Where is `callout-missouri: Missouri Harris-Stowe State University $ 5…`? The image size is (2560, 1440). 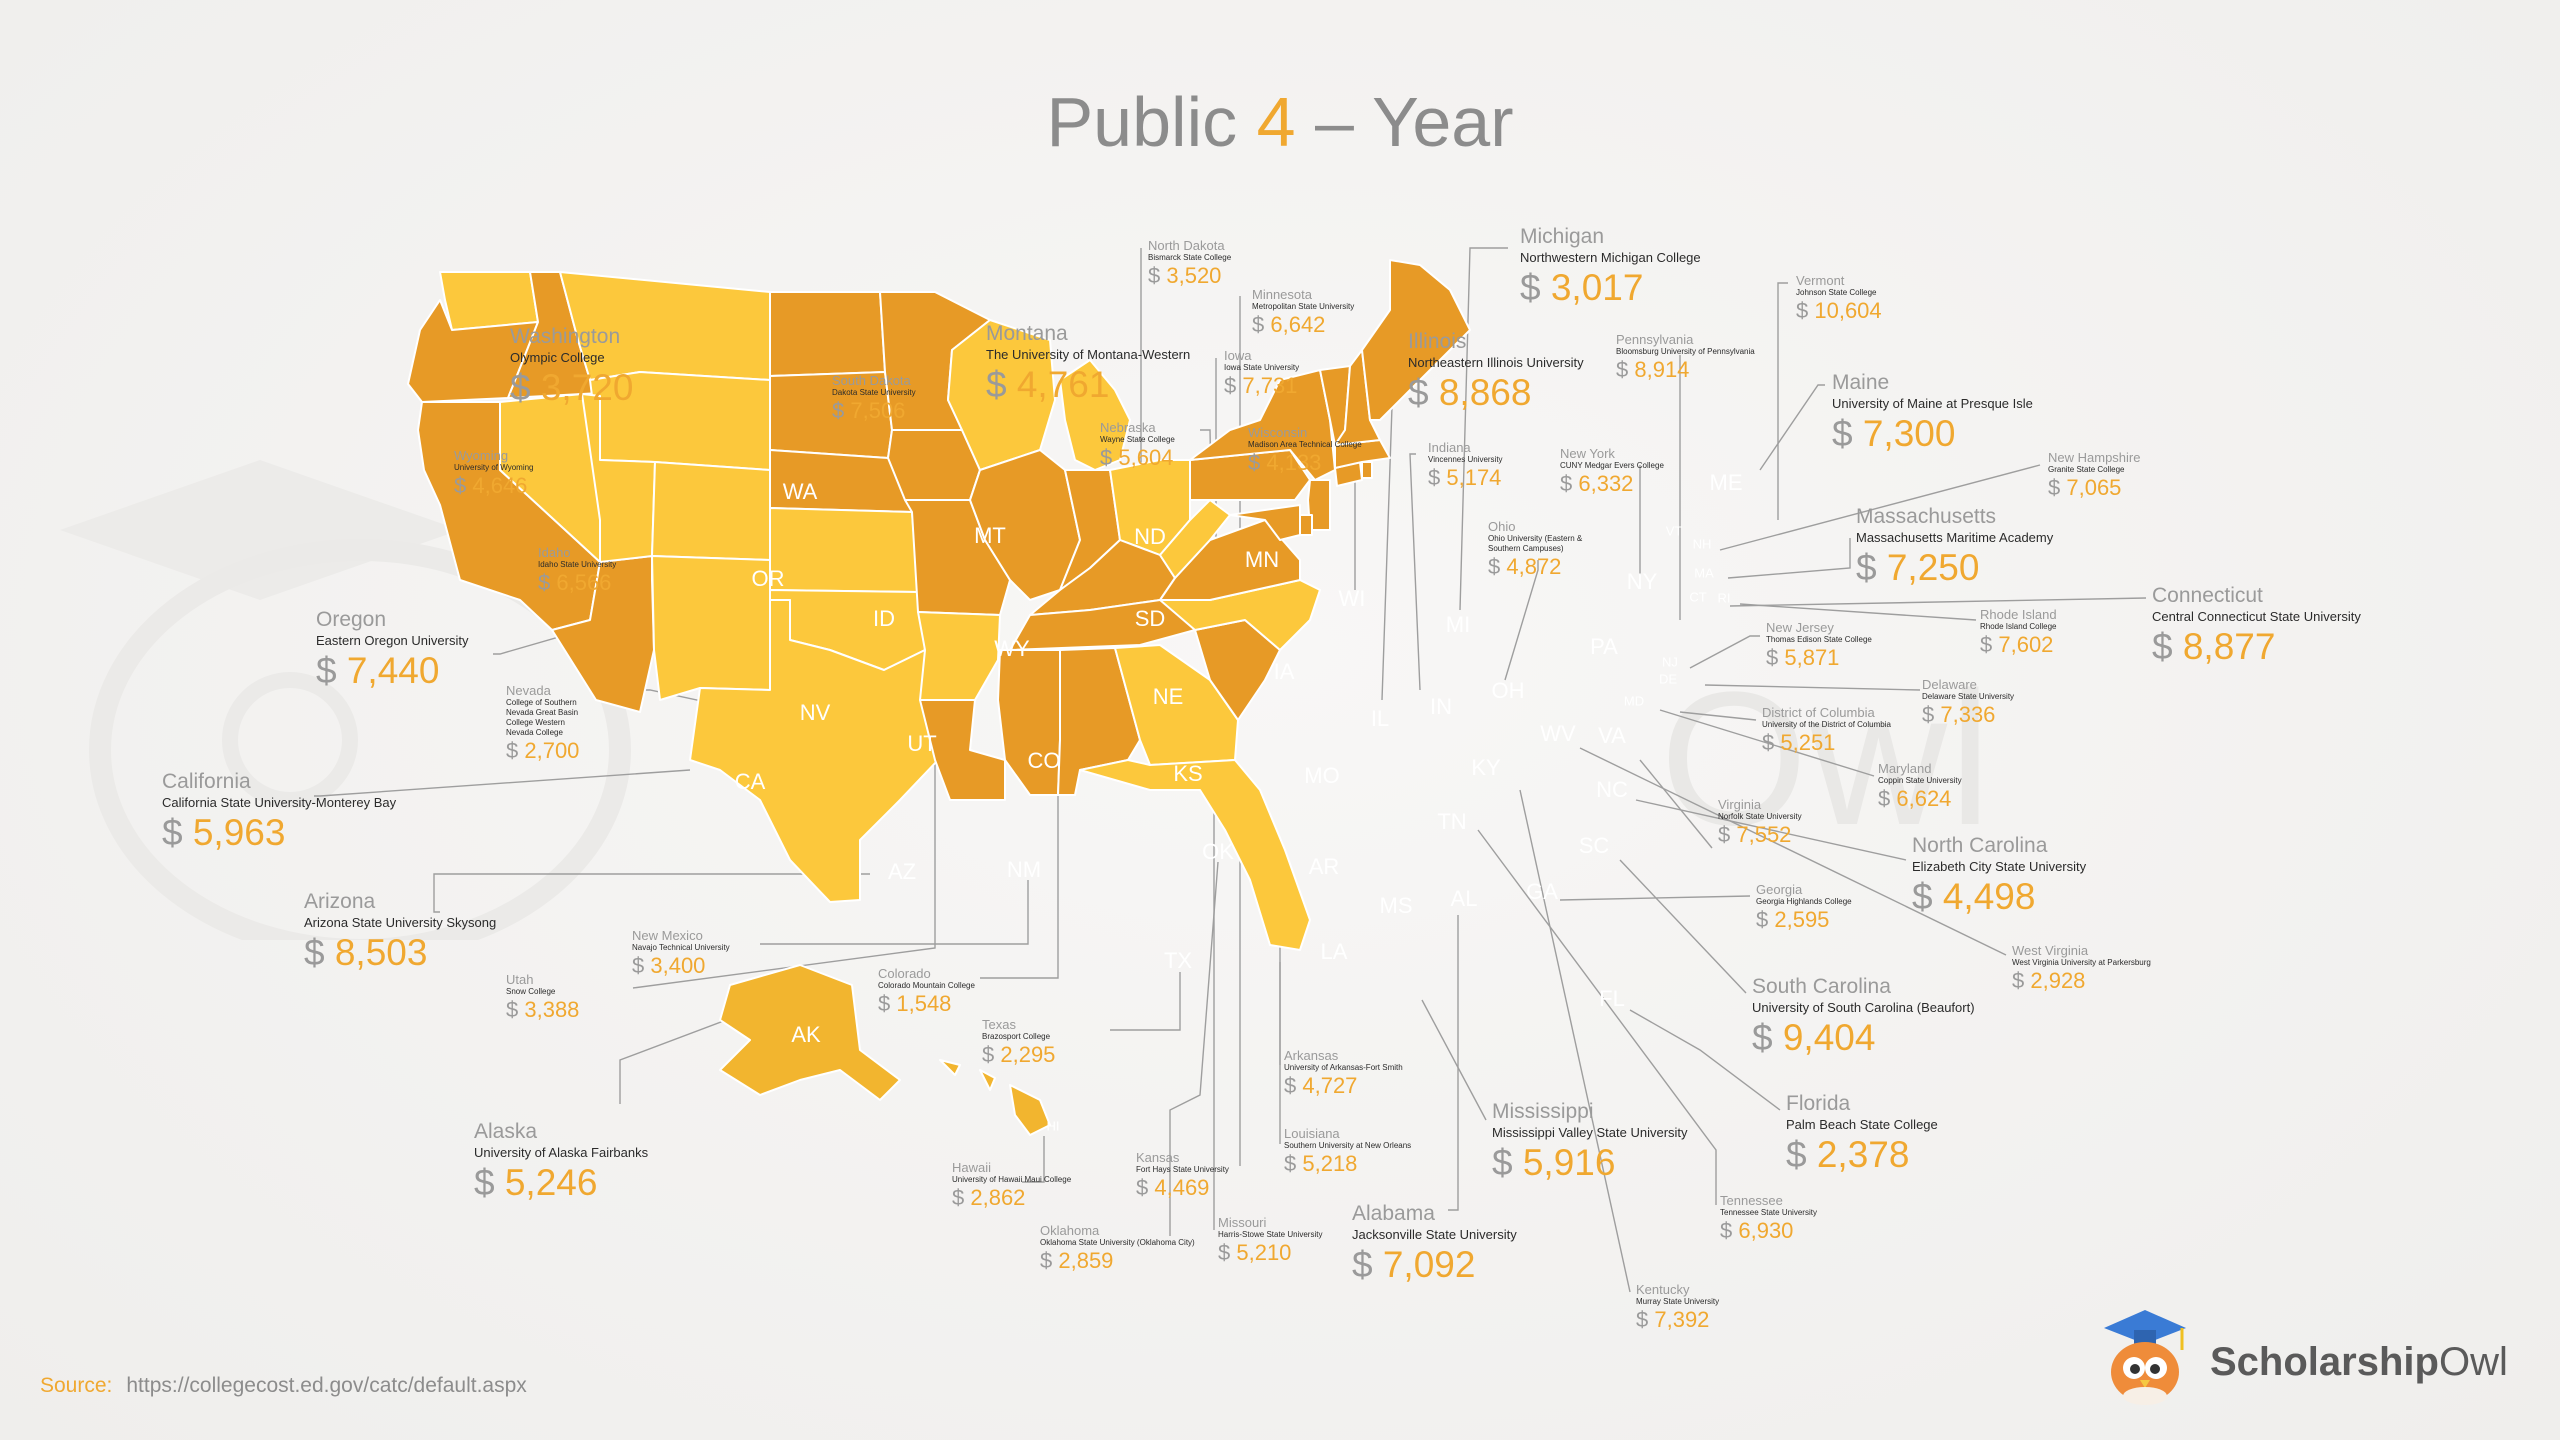 callout-missouri: Missouri Harris-Stowe State University $ 5… is located at coordinates (1270, 1240).